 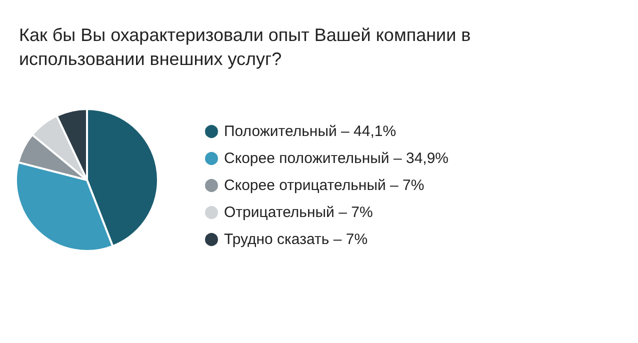 What do you see at coordinates (336, 158) in the screenshot?
I see `legend-label: Скорее положительный – 34,9%` at bounding box center [336, 158].